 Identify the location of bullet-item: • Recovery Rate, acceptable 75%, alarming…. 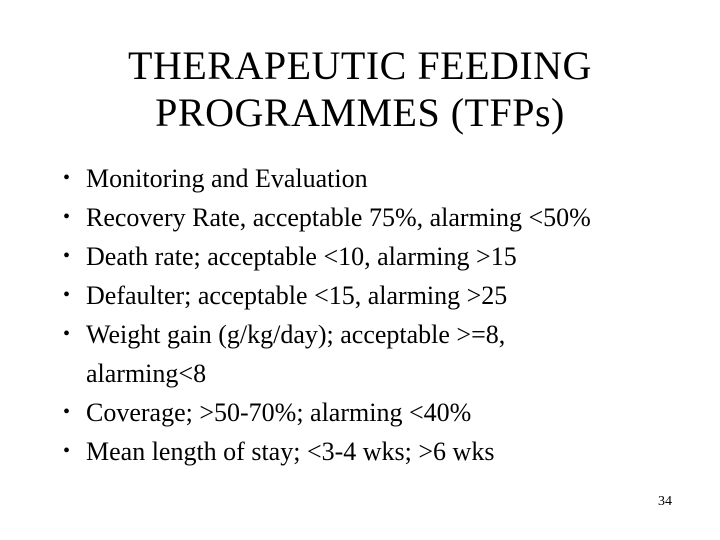
(366, 217).